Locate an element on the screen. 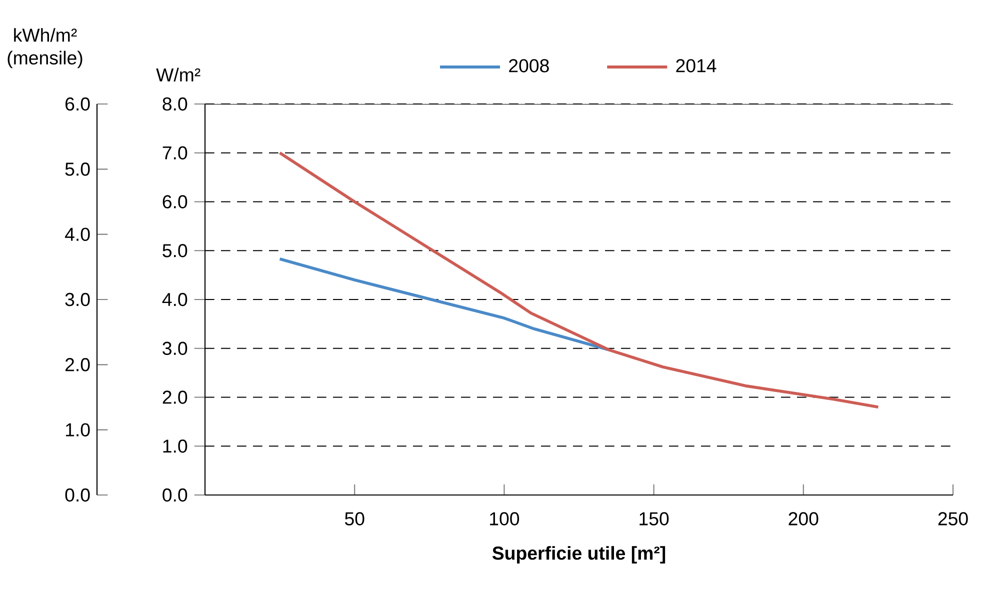 Image resolution: width=985 pixels, height=593 pixels. y2-tick-label: 2.0 is located at coordinates (78, 365).